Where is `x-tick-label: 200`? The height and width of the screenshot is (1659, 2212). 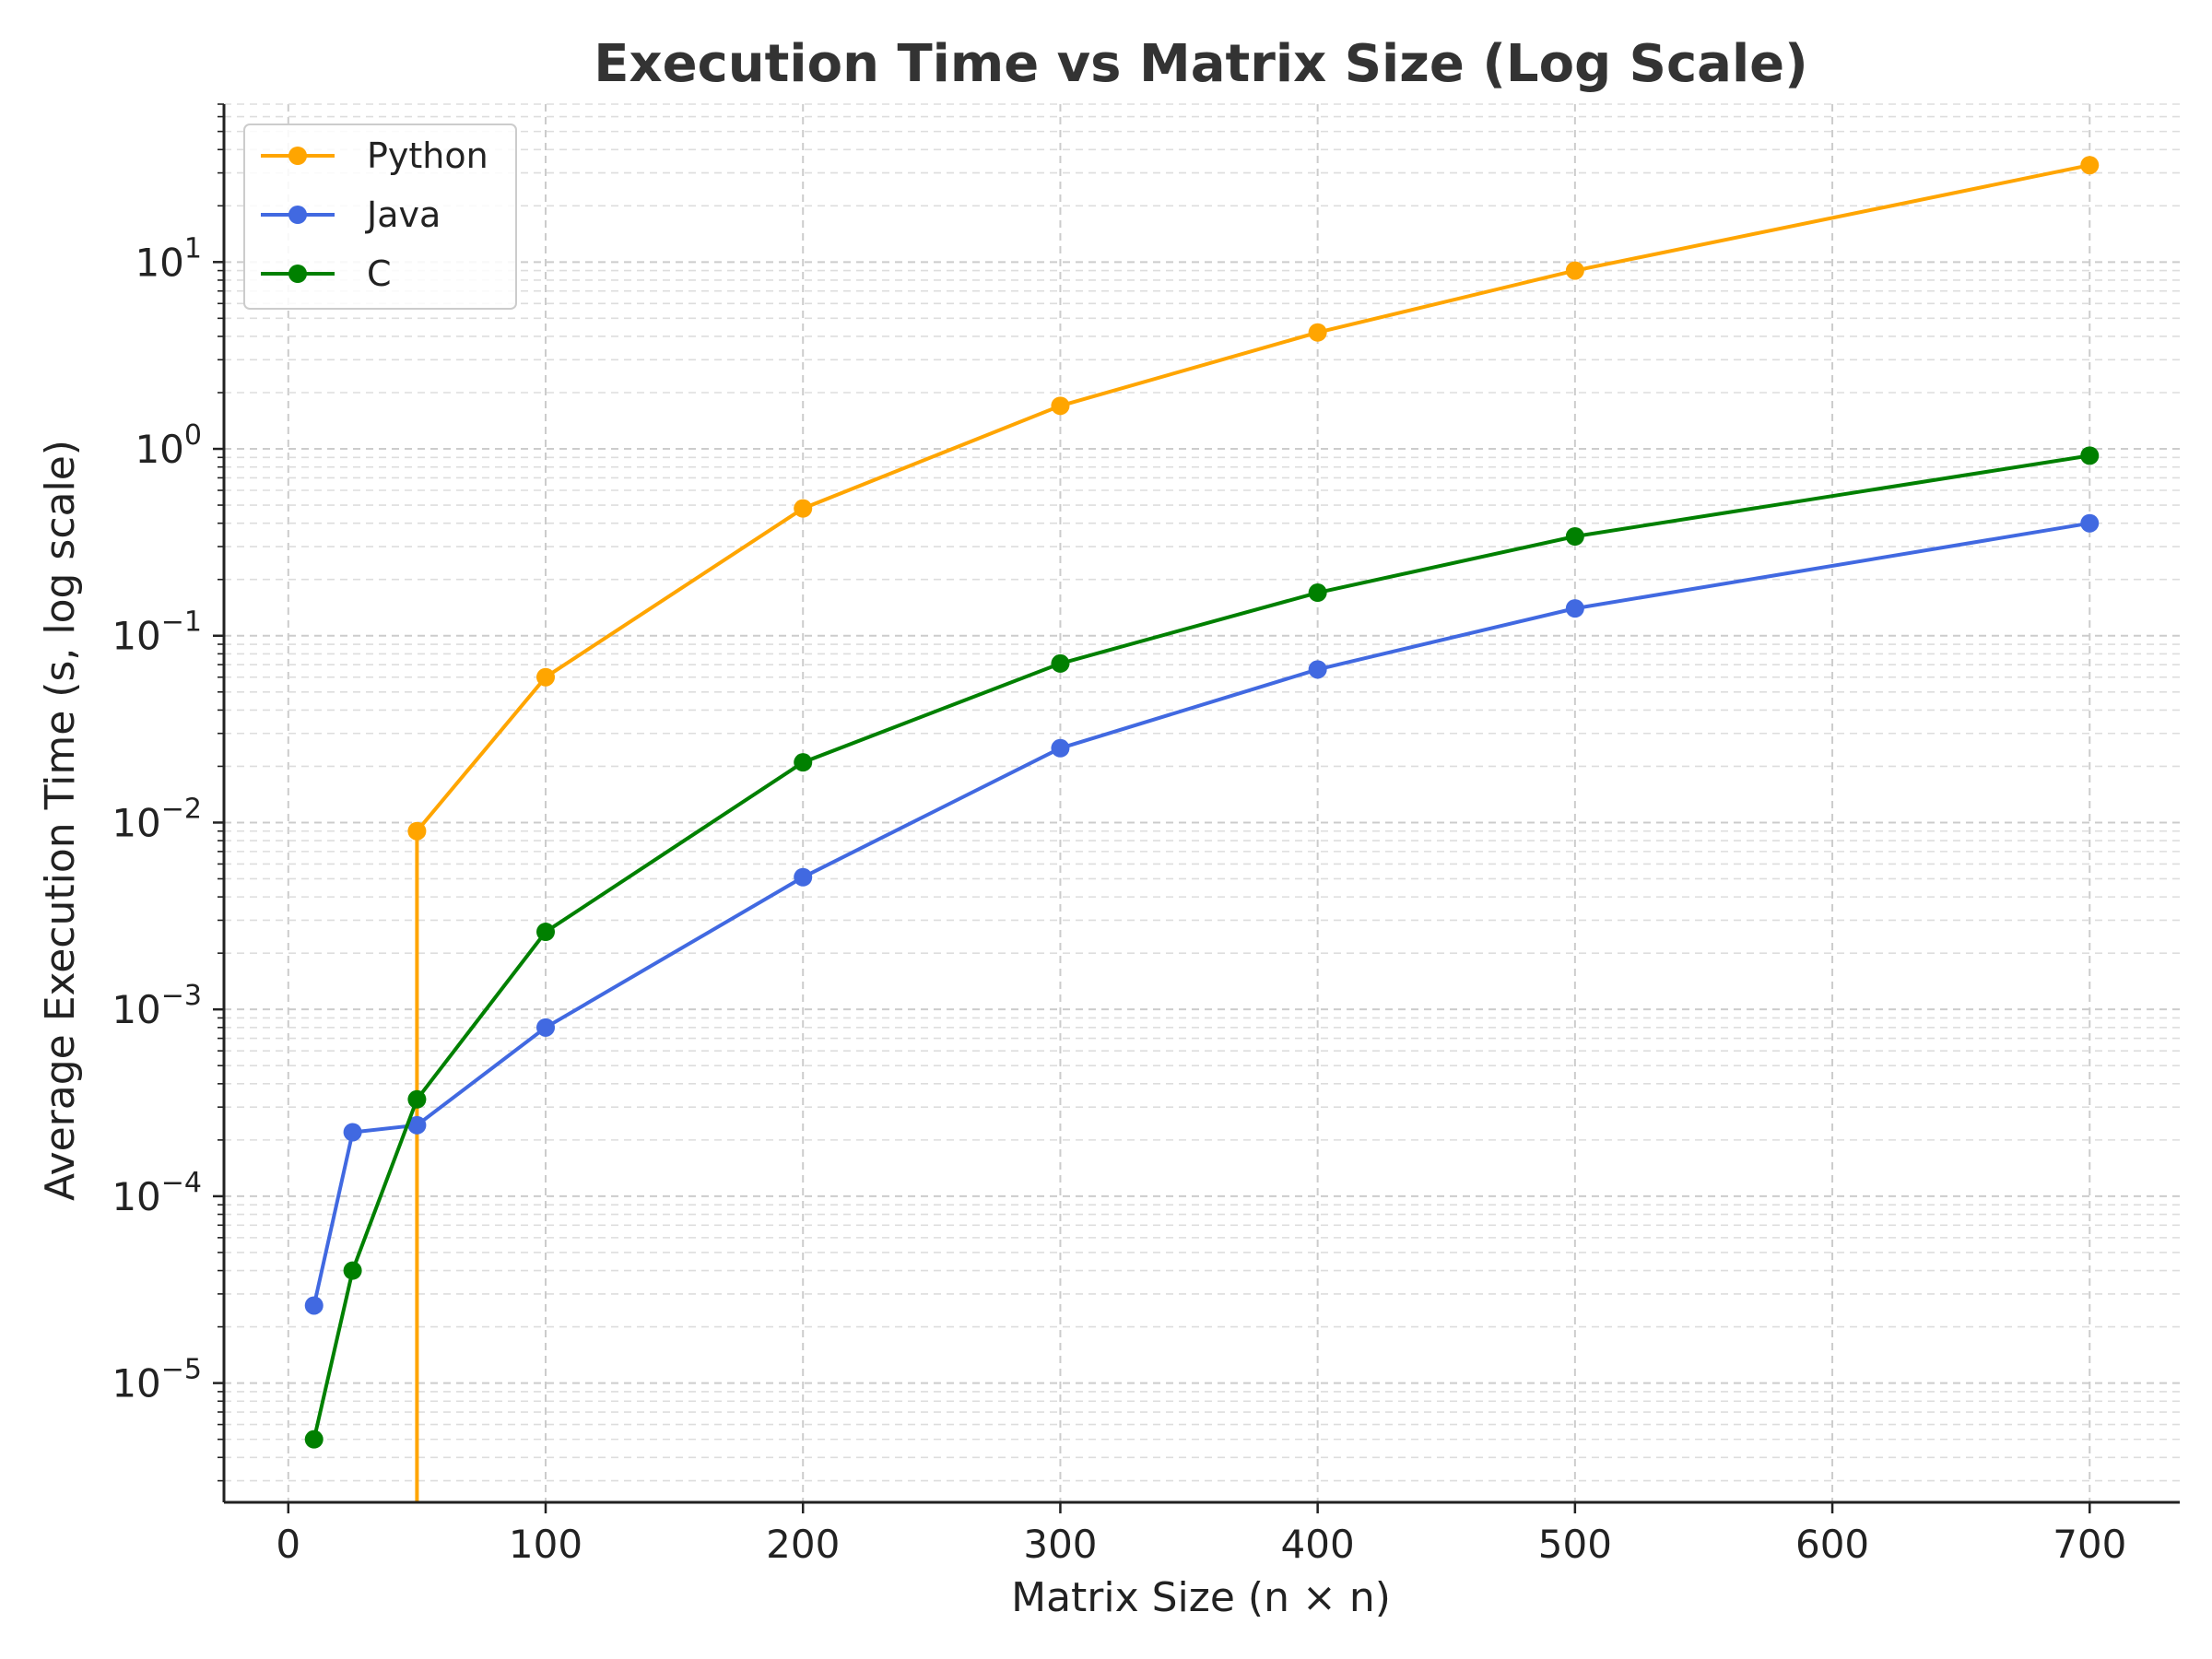
x-tick-label: 200 is located at coordinates (803, 1544).